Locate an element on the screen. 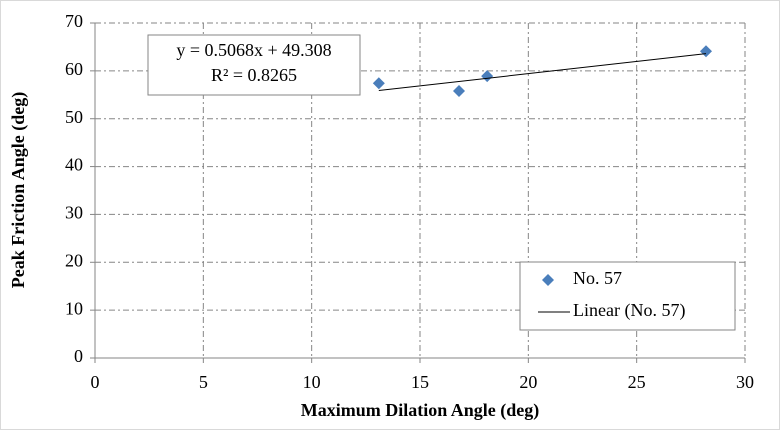  legend-marker is located at coordinates (548, 280).